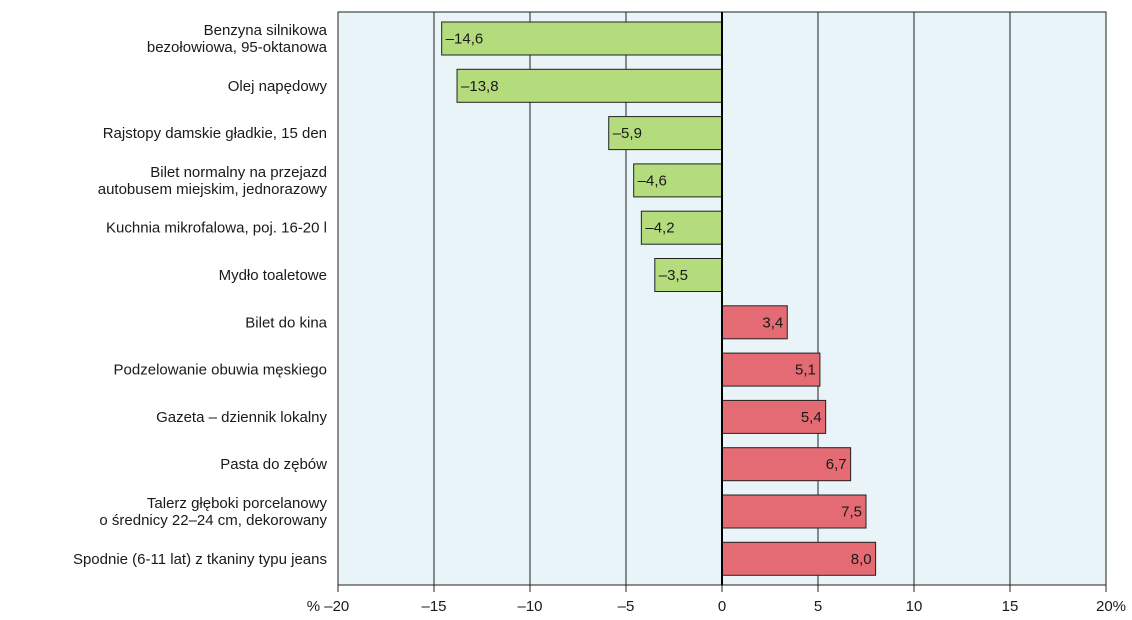  What do you see at coordinates (851, 512) in the screenshot?
I see `bar-value-label: 7,5` at bounding box center [851, 512].